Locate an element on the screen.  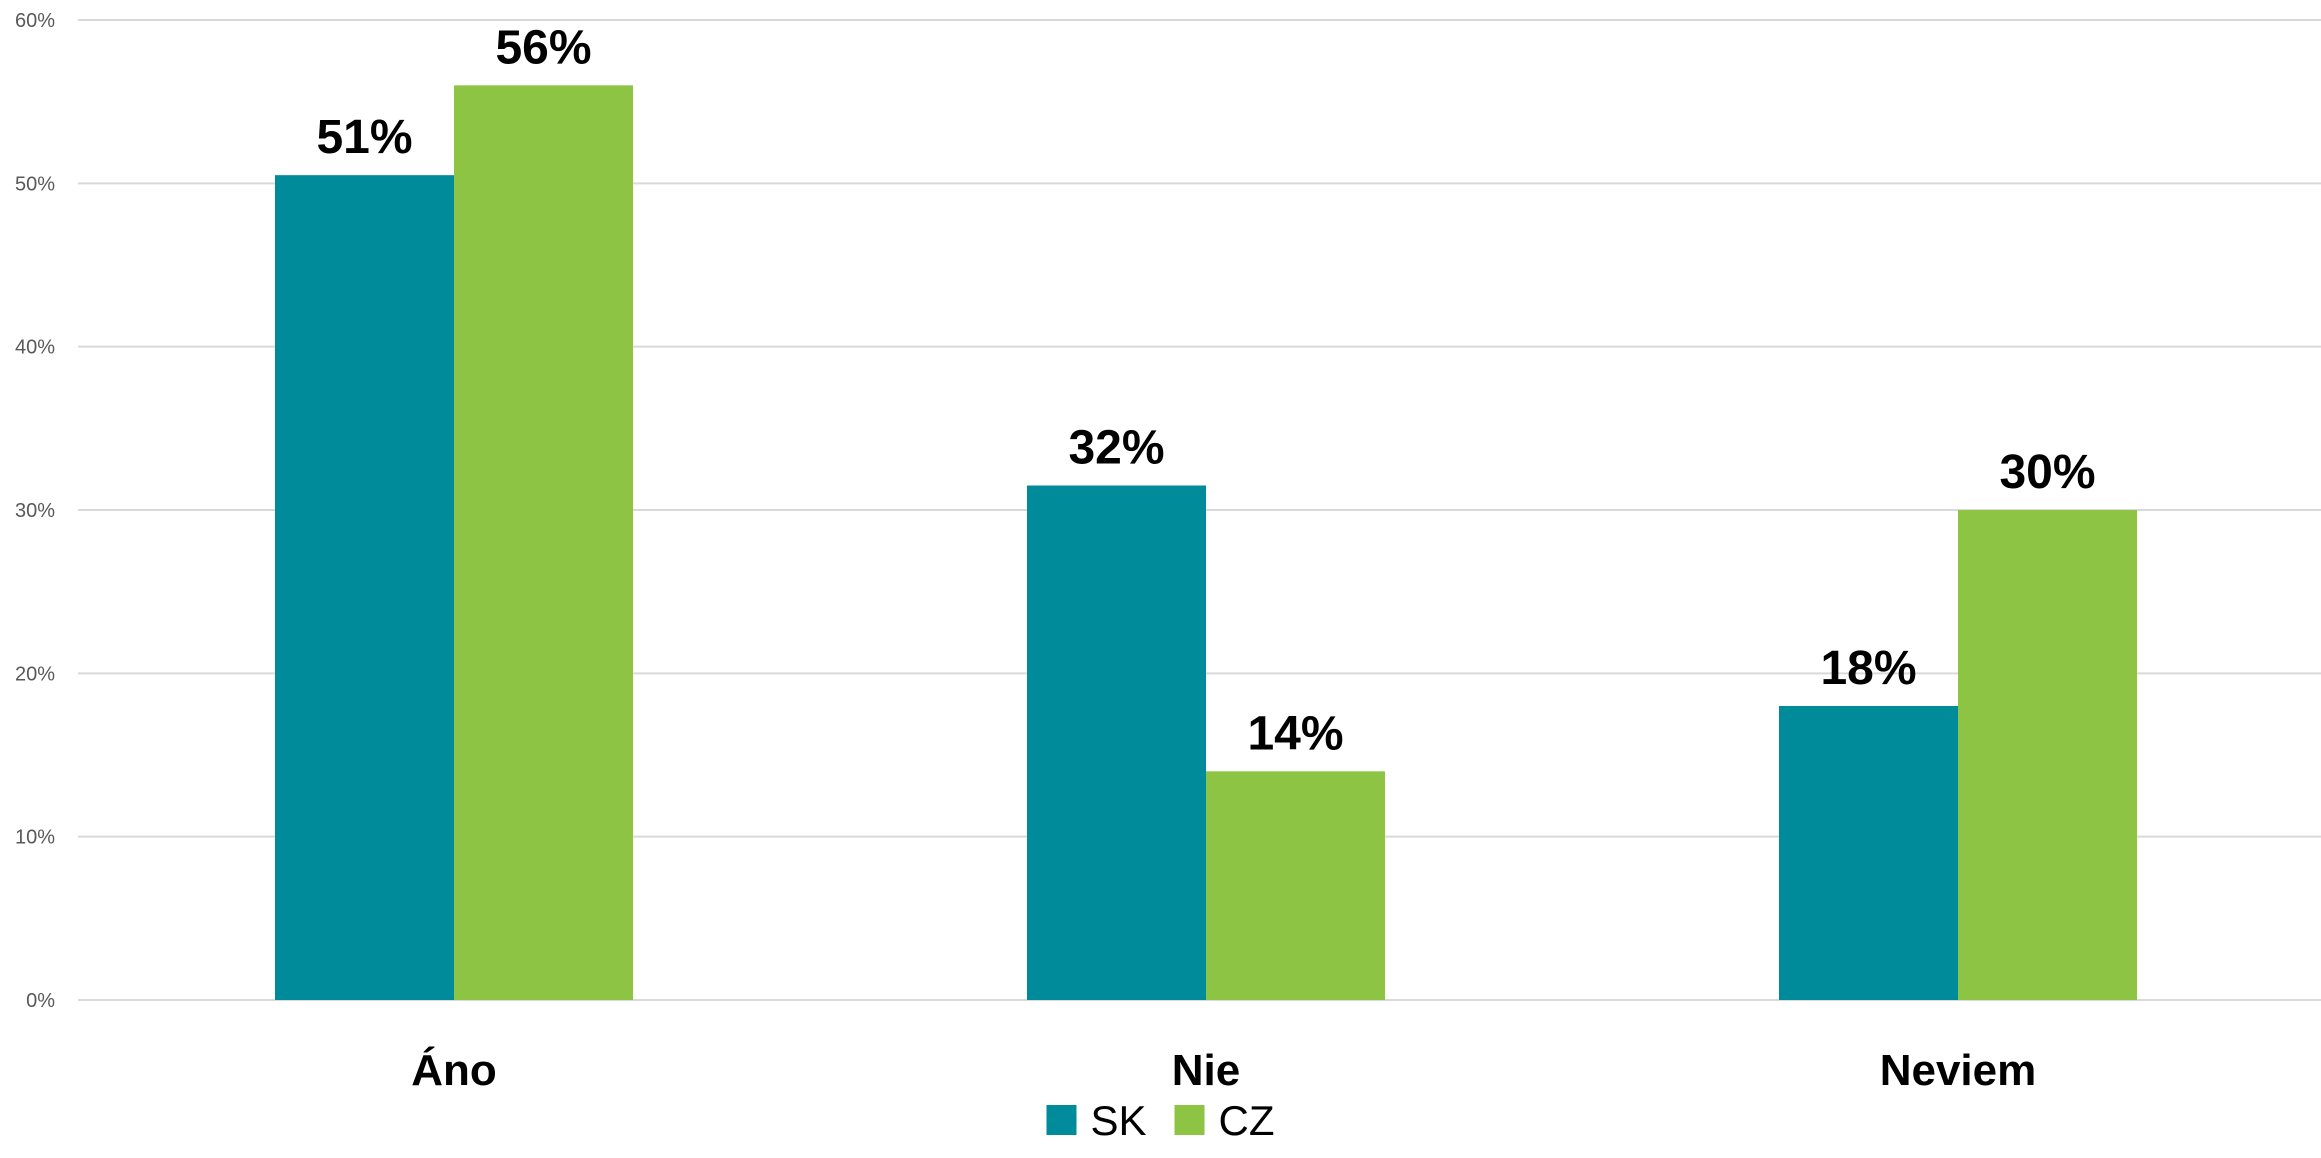
x-tick-label-2: Neviem is located at coordinates (1958, 1070).